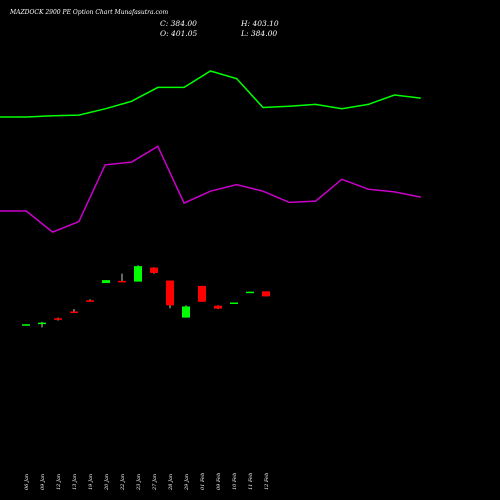 The image size is (500, 500). Describe the element at coordinates (260, 23) in the screenshot. I see `high-readout: H: 403.10` at that location.